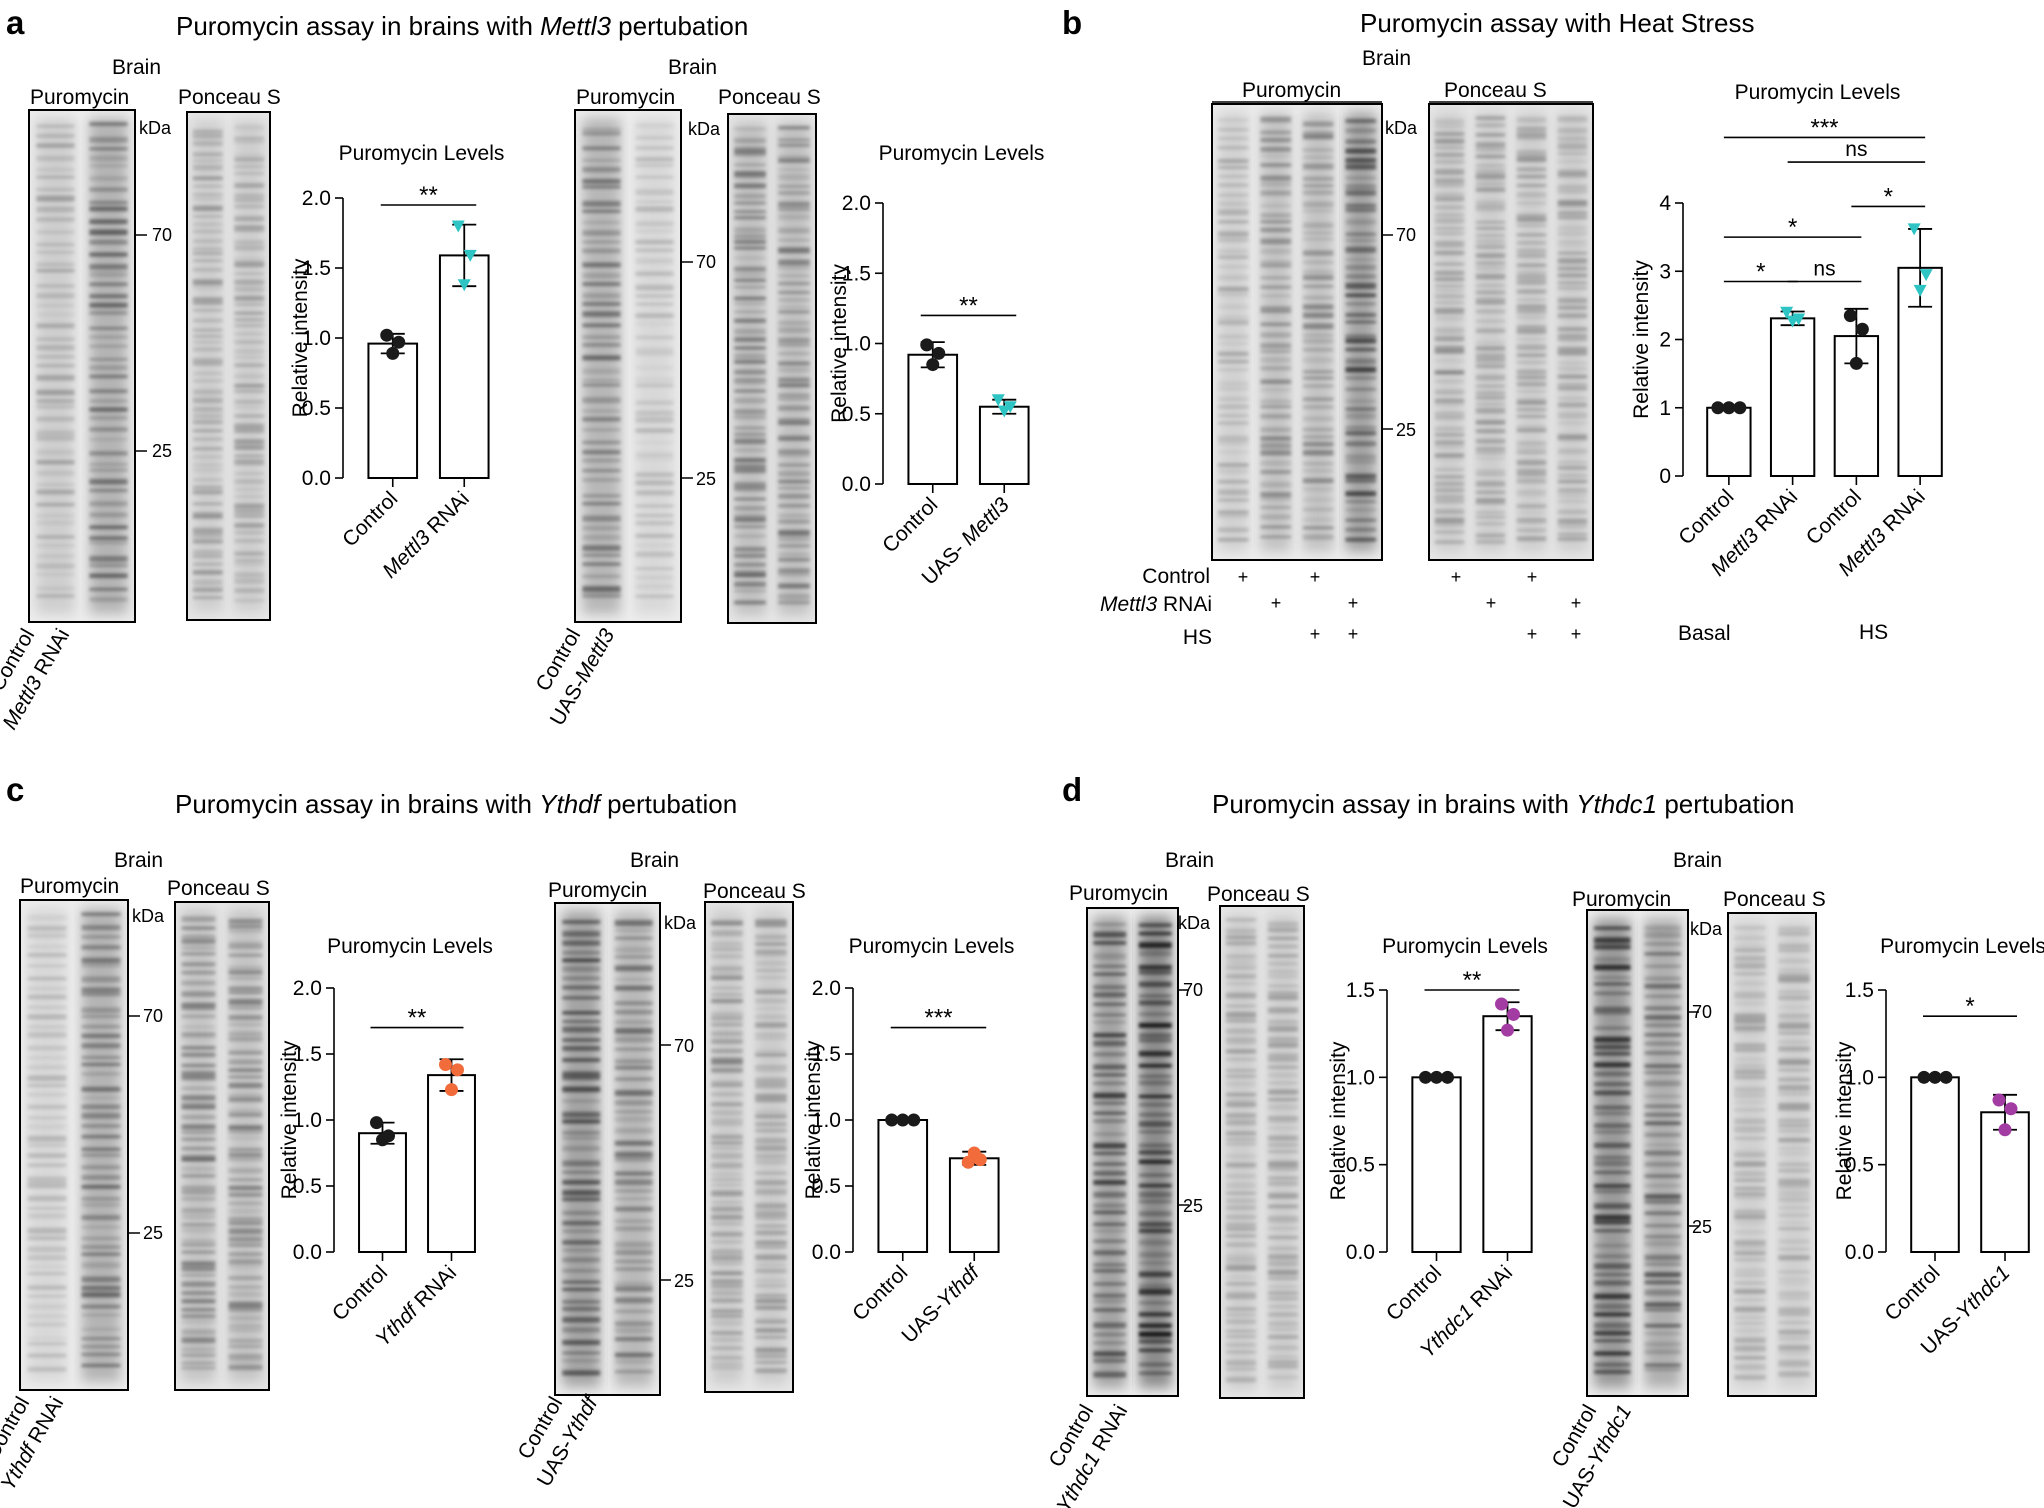 This screenshot has height=1508, width=2044. Describe the element at coordinates (1532, 634) in the screenshot. I see `plus-sign: +` at that location.